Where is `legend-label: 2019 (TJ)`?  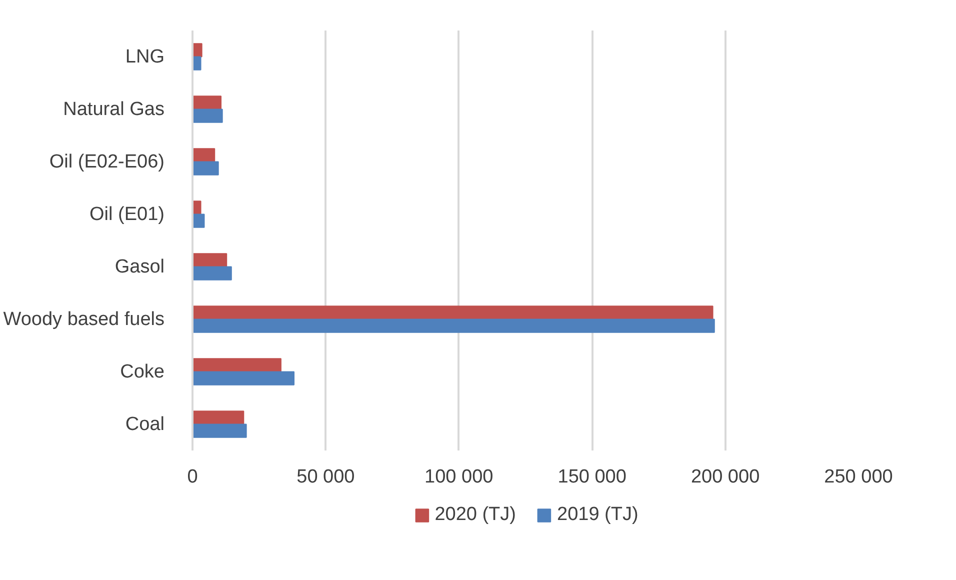 legend-label: 2019 (TJ) is located at coordinates (597, 515).